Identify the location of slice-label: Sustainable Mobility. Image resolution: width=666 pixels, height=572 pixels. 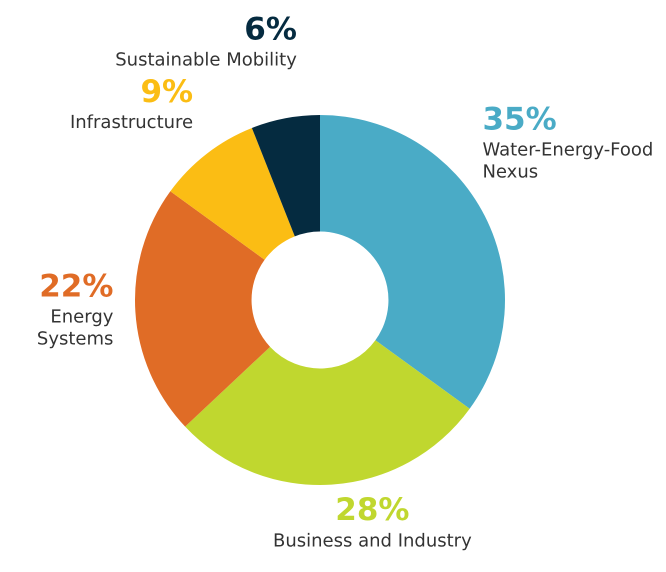
(206, 60).